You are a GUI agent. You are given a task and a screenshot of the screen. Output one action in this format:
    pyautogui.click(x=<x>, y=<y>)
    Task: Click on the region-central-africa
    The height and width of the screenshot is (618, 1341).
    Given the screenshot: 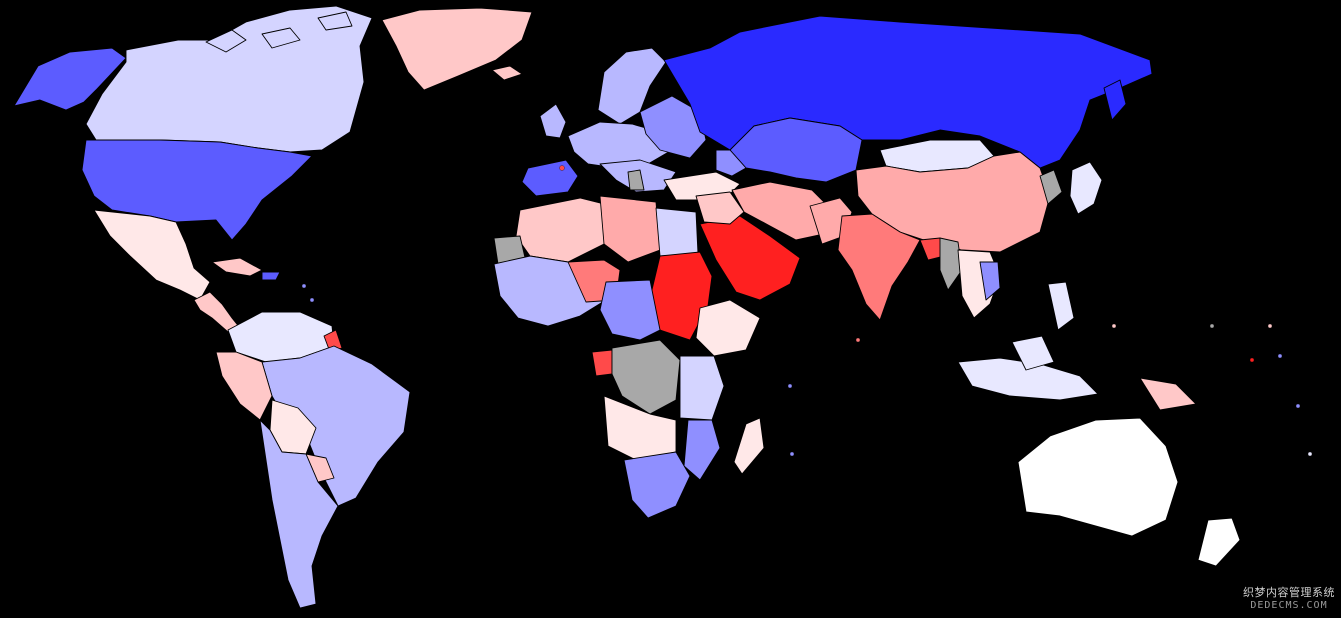 What is the action you would take?
    pyautogui.click(x=630, y=310)
    